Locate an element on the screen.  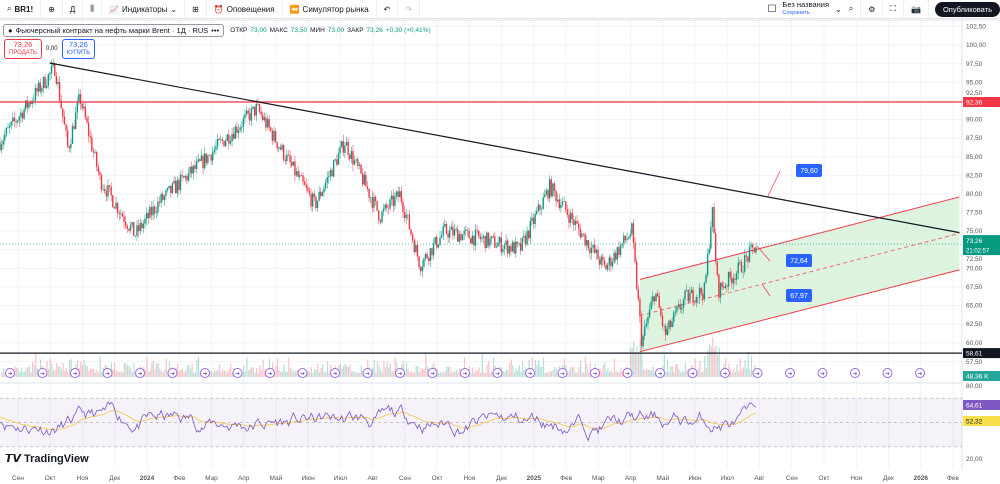
replay-button: ⏪ Симулятор рынка is located at coordinates (330, 9).